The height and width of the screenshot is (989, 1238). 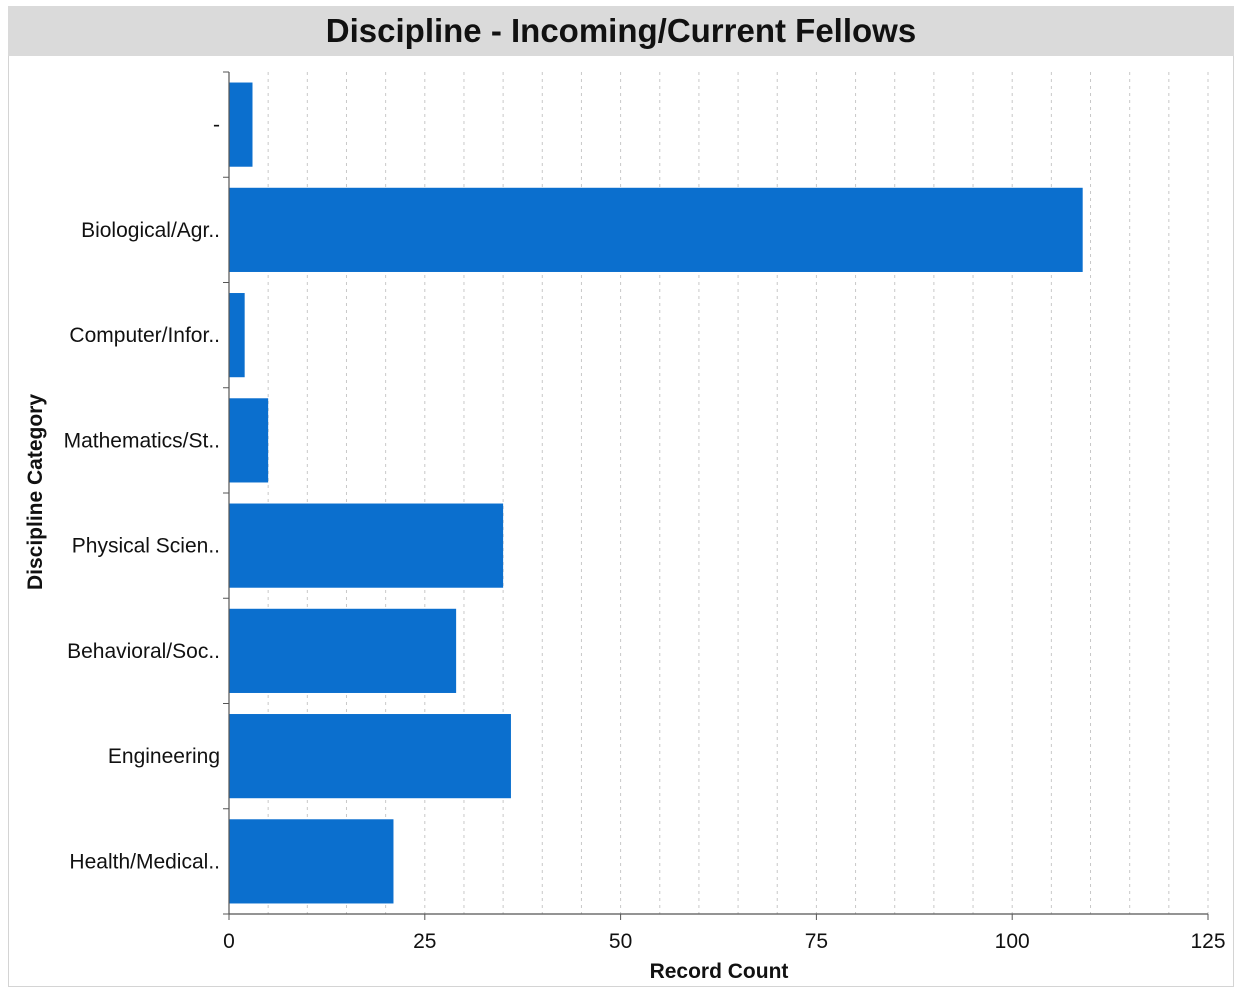 I want to click on y-tick-label: -, so click(x=216, y=125).